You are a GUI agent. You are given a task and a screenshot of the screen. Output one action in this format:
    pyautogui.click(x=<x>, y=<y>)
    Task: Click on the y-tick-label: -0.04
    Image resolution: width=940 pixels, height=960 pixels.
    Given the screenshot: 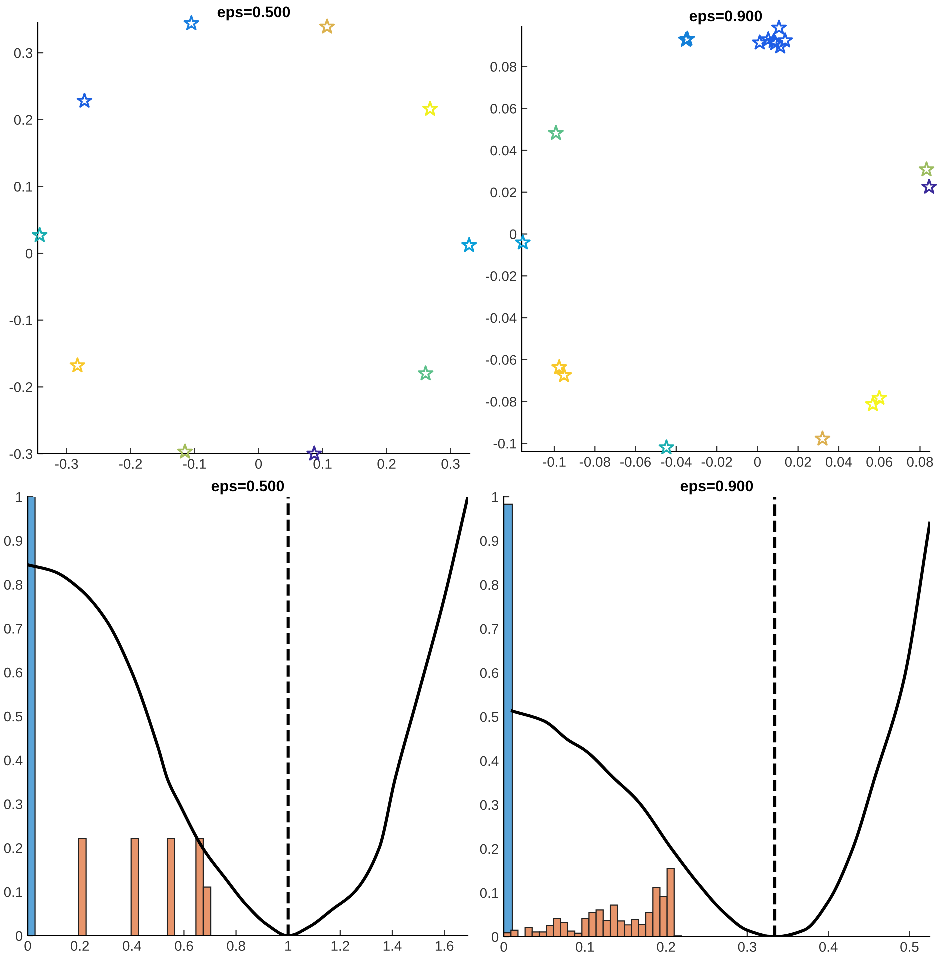 What is the action you would take?
    pyautogui.click(x=501, y=318)
    